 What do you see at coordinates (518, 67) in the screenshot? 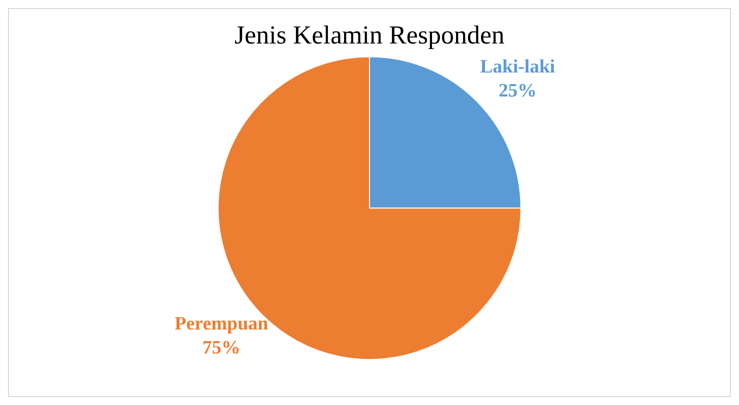
I see `slice-label: Laki-laki` at bounding box center [518, 67].